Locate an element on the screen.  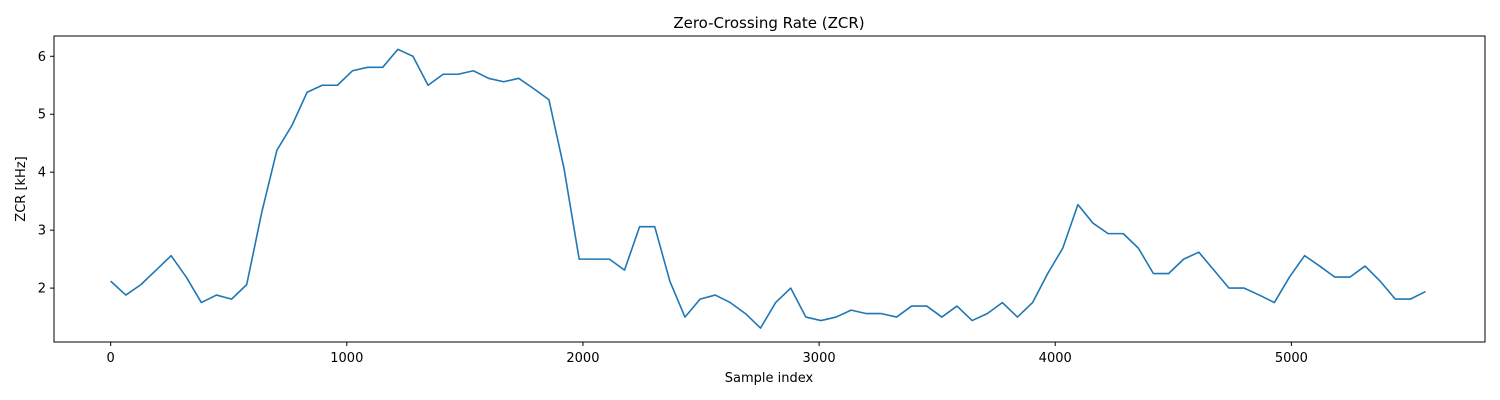
x-tick-label: 2000 is located at coordinates (582, 358).